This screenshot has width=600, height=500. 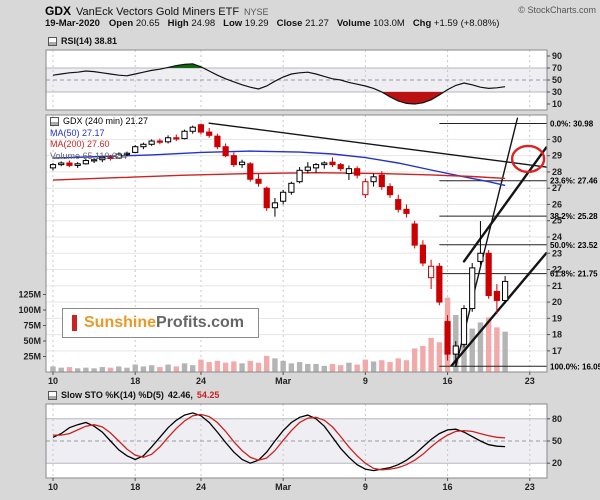 I want to click on price-axis-label: 19, so click(x=557, y=318).